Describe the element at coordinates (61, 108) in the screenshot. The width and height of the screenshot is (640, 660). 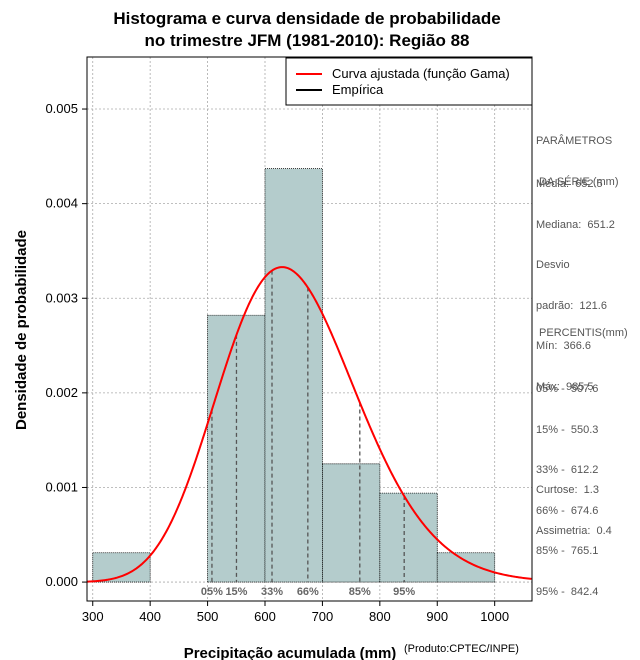
I see `y-tick-label: 0.005` at that location.